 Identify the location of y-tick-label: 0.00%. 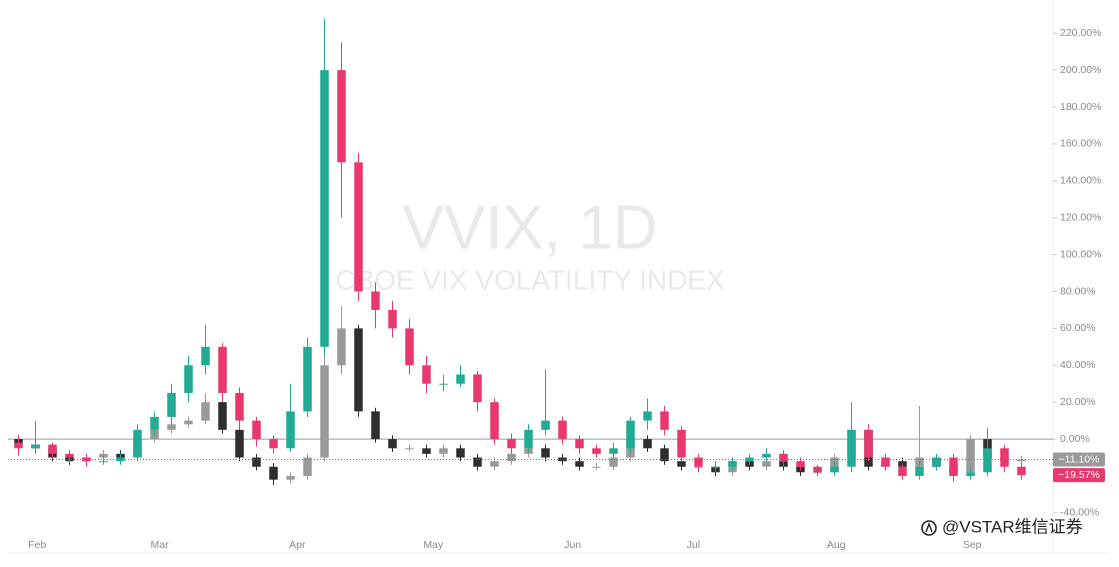
(1075, 439).